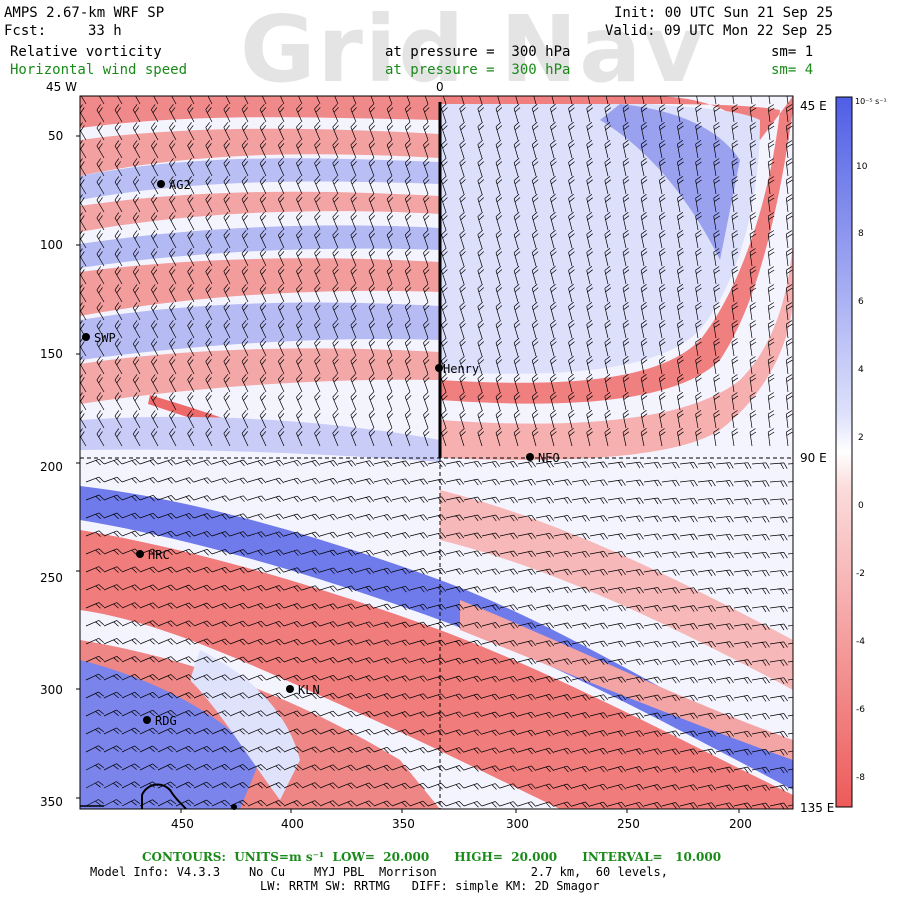 The width and height of the screenshot is (900, 900). Describe the element at coordinates (719, 31) in the screenshot. I see `valid-time: Valid: 09 UTC Mon 22 Sep 25` at that location.